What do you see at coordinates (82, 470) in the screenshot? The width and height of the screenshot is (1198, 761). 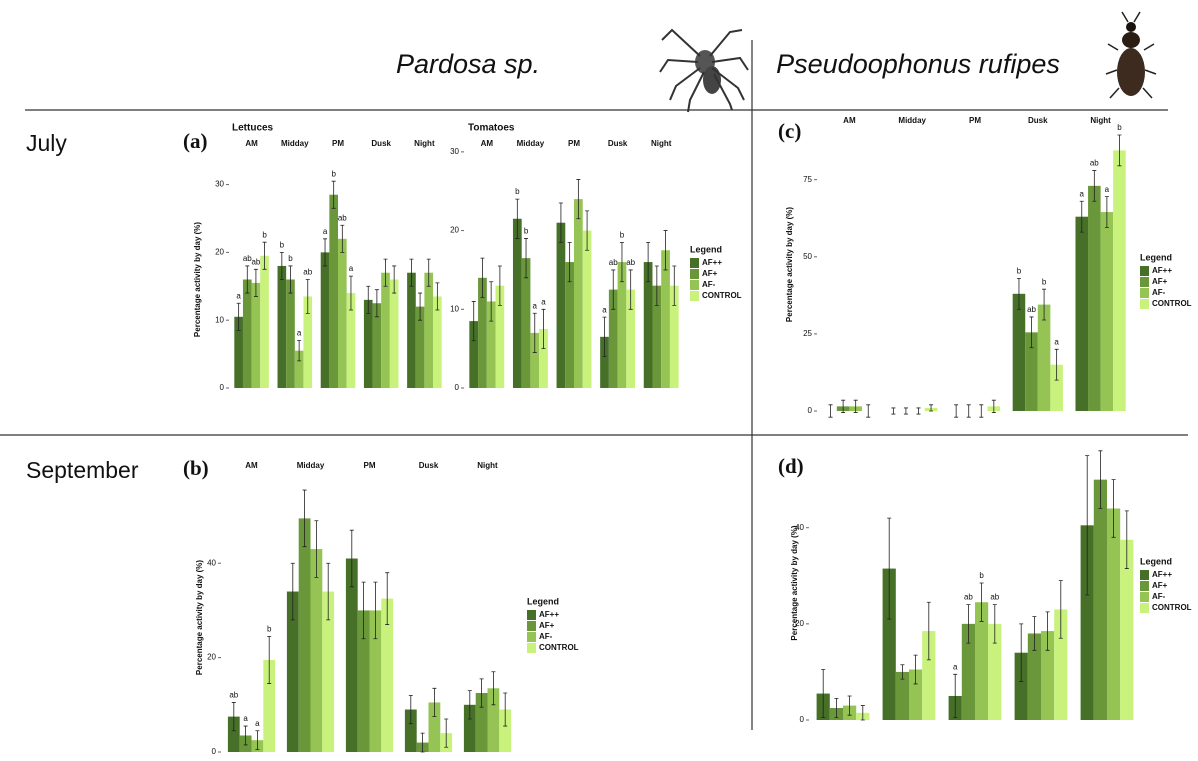 I see `row-label: September` at bounding box center [82, 470].